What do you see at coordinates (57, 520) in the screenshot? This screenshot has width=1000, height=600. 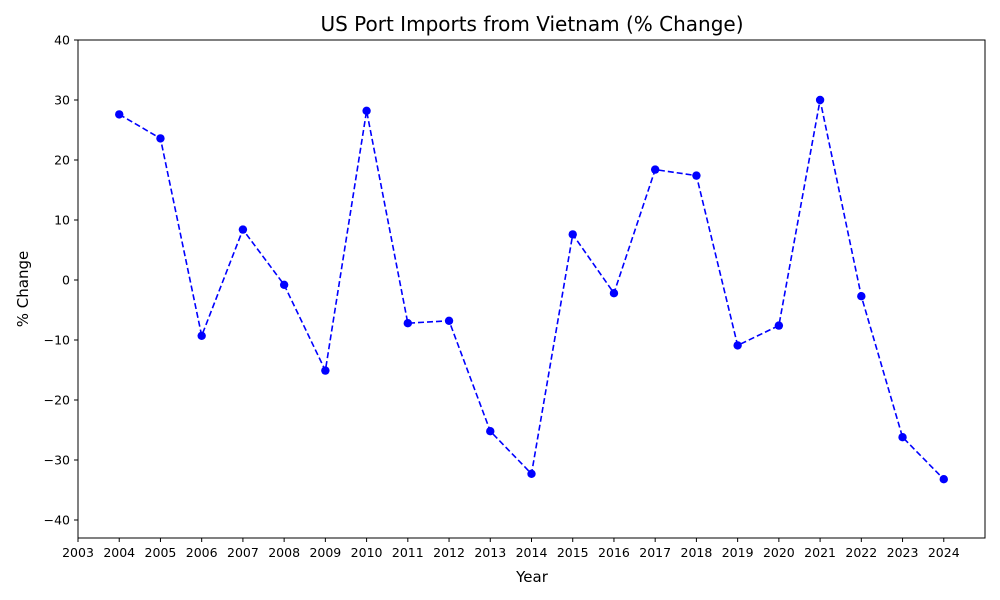 I see `y-tick-label: −40` at bounding box center [57, 520].